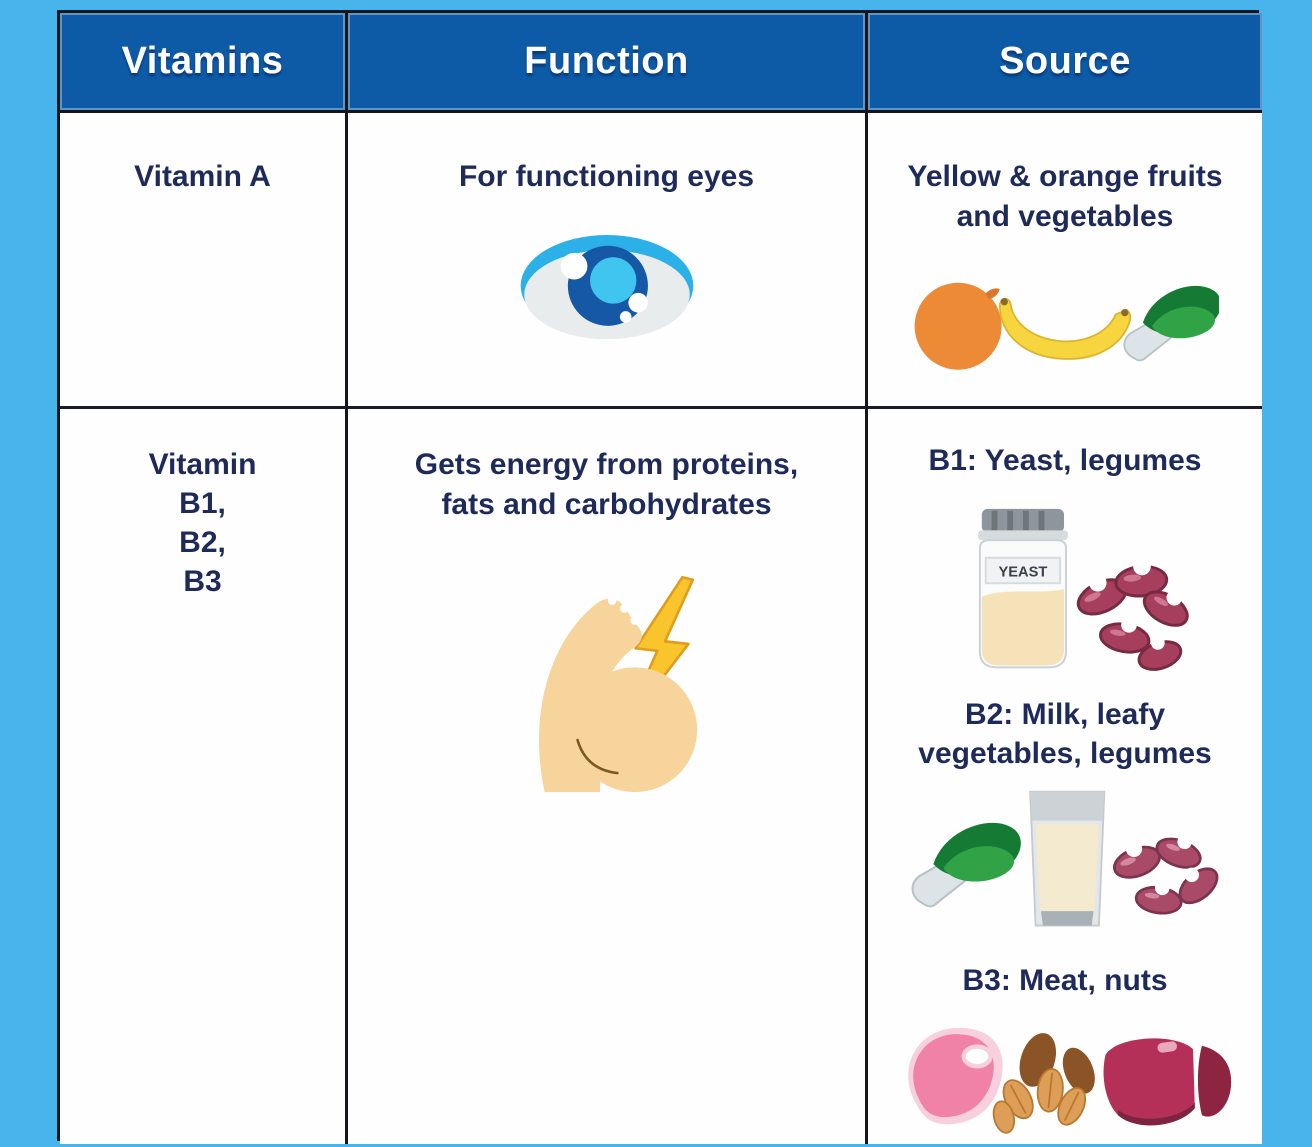 The width and height of the screenshot is (1312, 1147). I want to click on header-function-label: Function, so click(606, 61).